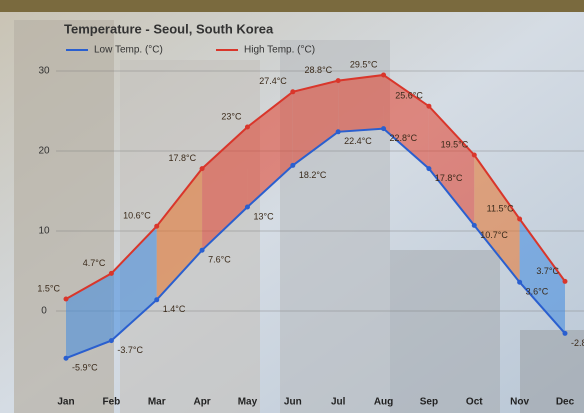  I want to click on data-label: 1.4°C, so click(174, 309).